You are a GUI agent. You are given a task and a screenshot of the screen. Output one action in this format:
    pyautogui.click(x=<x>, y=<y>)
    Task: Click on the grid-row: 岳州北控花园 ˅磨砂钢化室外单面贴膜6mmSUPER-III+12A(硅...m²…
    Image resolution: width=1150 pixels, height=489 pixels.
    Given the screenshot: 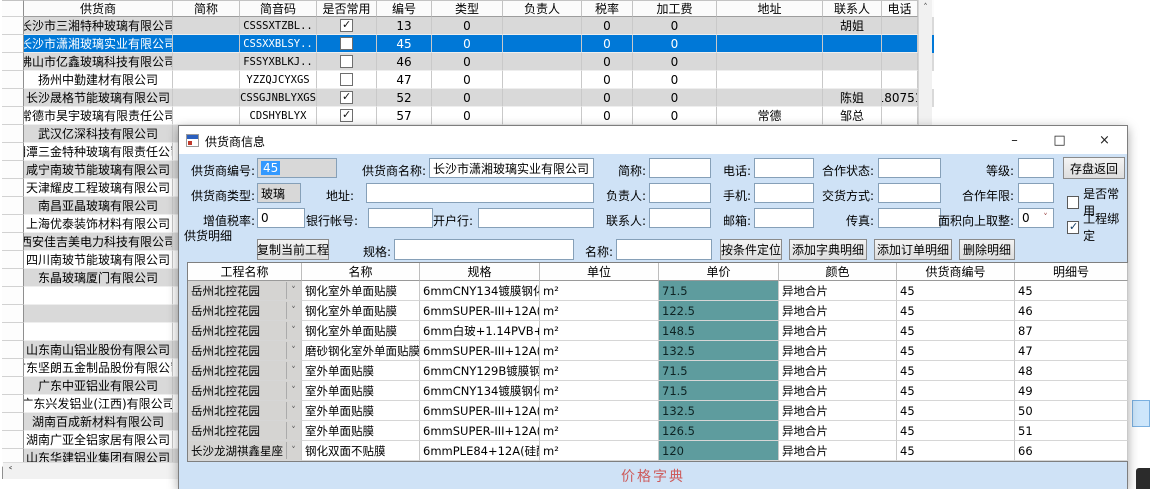 What is the action you would take?
    pyautogui.click(x=658, y=351)
    